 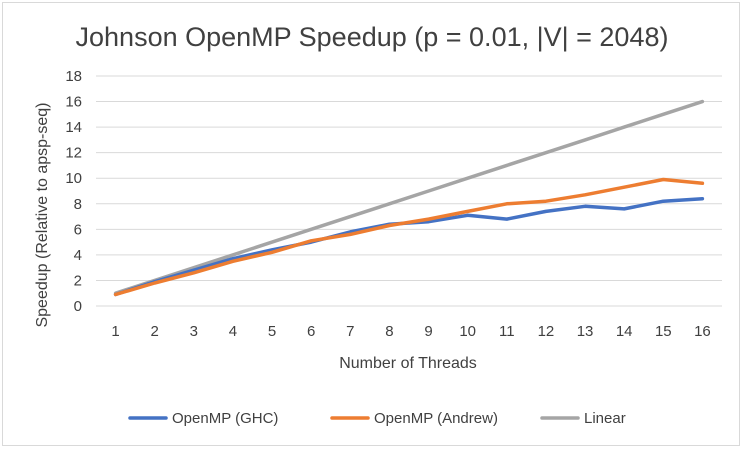 I want to click on x-tick-label: 13, so click(x=585, y=331).